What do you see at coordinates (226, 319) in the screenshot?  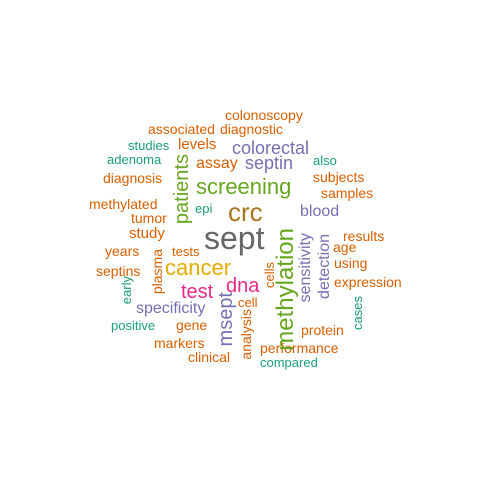 I see `word-msept: msept` at bounding box center [226, 319].